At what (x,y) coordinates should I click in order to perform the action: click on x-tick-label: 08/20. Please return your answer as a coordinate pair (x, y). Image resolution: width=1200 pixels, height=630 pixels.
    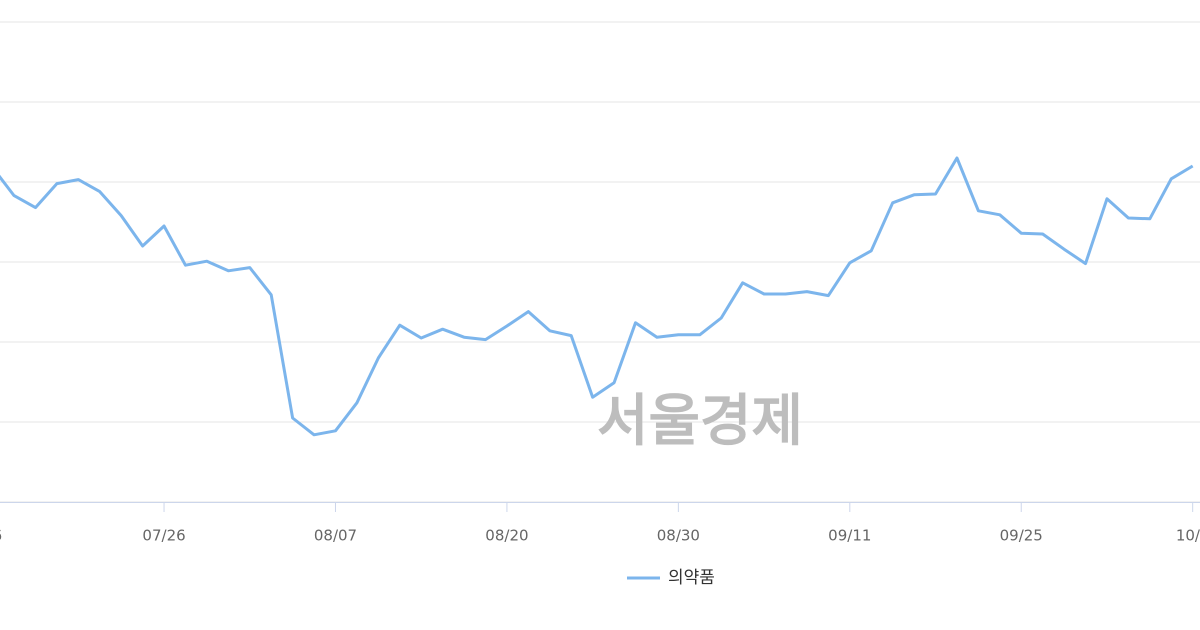
    Looking at the image, I should click on (506, 536).